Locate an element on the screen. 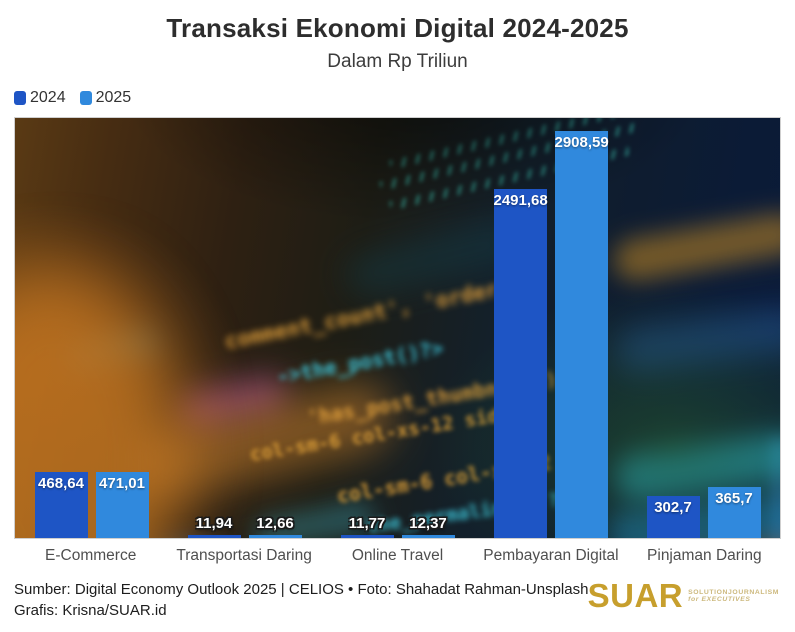 The image size is (795, 632). value-label-2024-e-commerce: 468,64 is located at coordinates (61, 484).